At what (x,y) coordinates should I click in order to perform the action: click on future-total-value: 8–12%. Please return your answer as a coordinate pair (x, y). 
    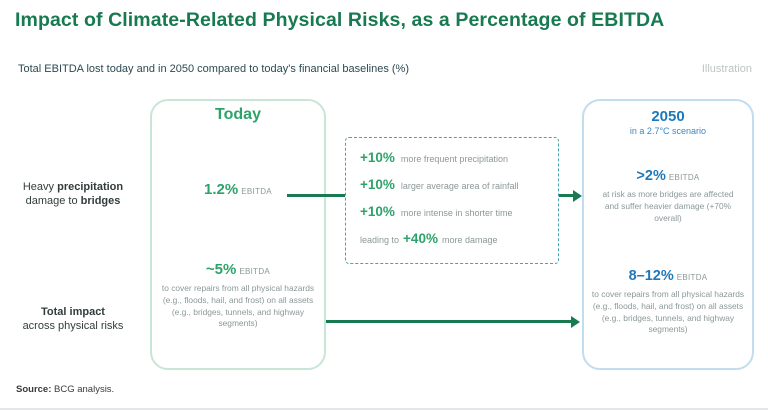
    Looking at the image, I should click on (651, 276).